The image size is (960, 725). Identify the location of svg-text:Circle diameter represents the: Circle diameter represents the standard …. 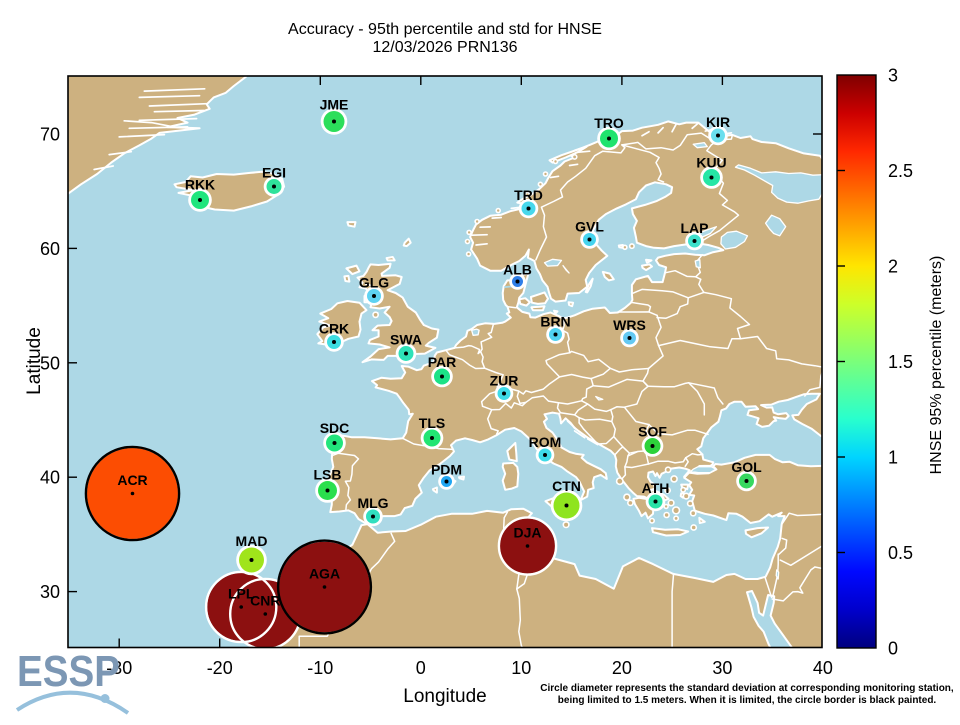
(747, 688).